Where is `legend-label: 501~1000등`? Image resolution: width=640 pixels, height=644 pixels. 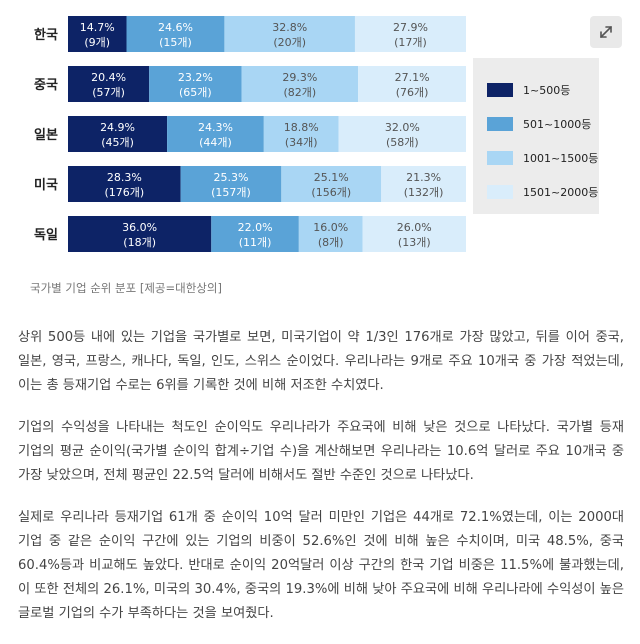
legend-label: 501~1000등 is located at coordinates (557, 124).